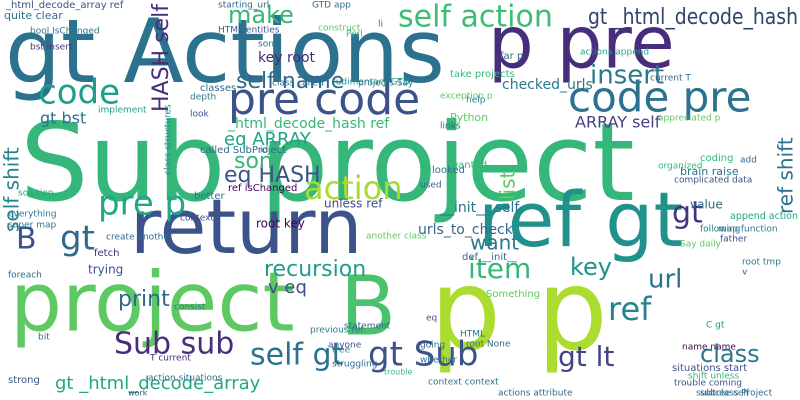  What do you see at coordinates (209, 196) in the screenshot?
I see `word: better` at bounding box center [209, 196].